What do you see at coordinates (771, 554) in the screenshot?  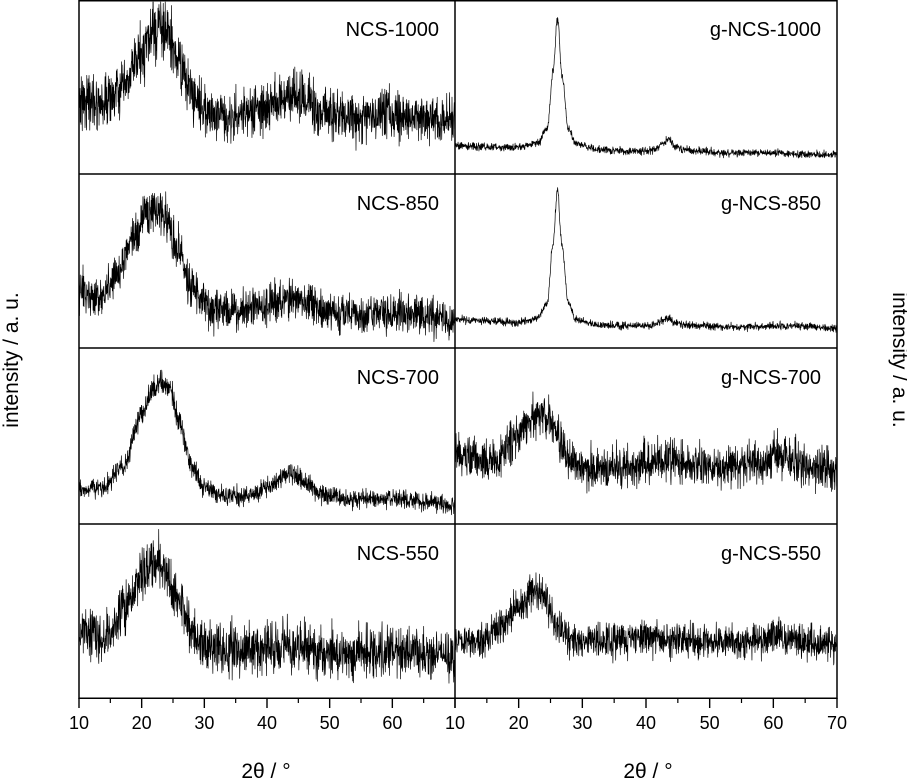 I see `panel-label: g-NCS-550` at bounding box center [771, 554].